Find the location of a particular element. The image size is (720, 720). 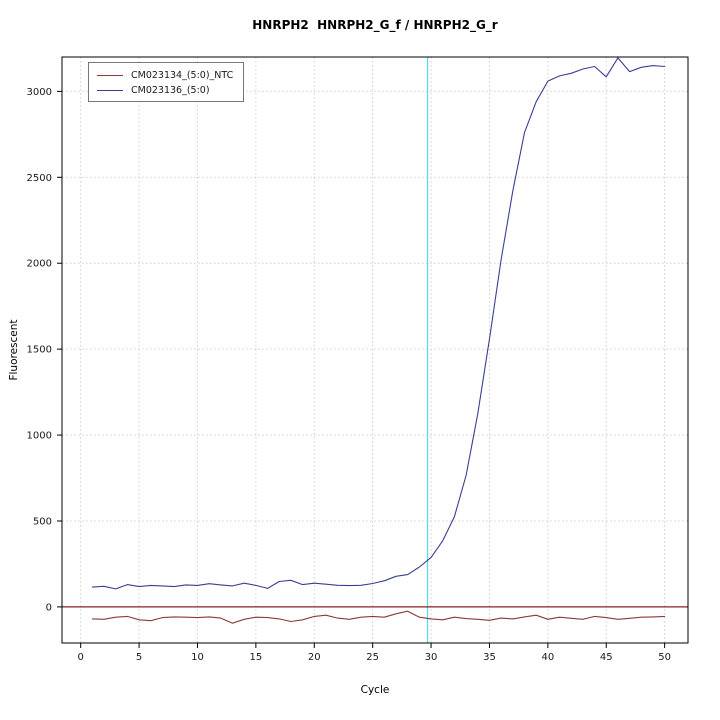

legend-item-ntc: CM023134_(5:0)_NTC is located at coordinates (165, 74).